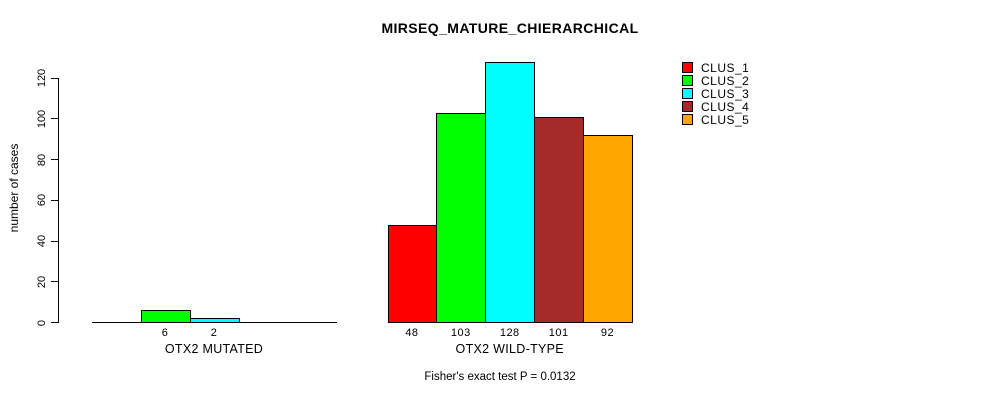 This screenshot has height=400, width=990. Describe the element at coordinates (412, 333) in the screenshot. I see `bar-value-label: 48` at that location.